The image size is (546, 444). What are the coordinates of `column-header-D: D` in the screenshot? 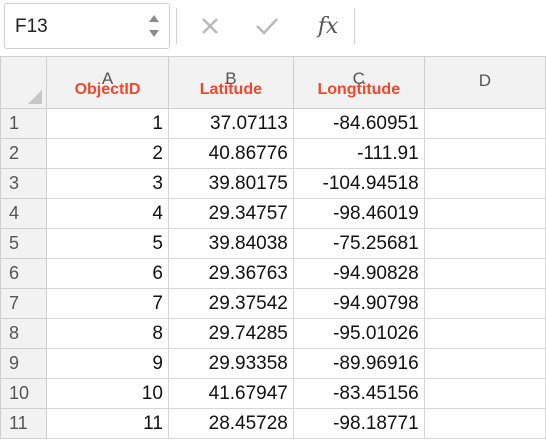 It's located at (484, 82).